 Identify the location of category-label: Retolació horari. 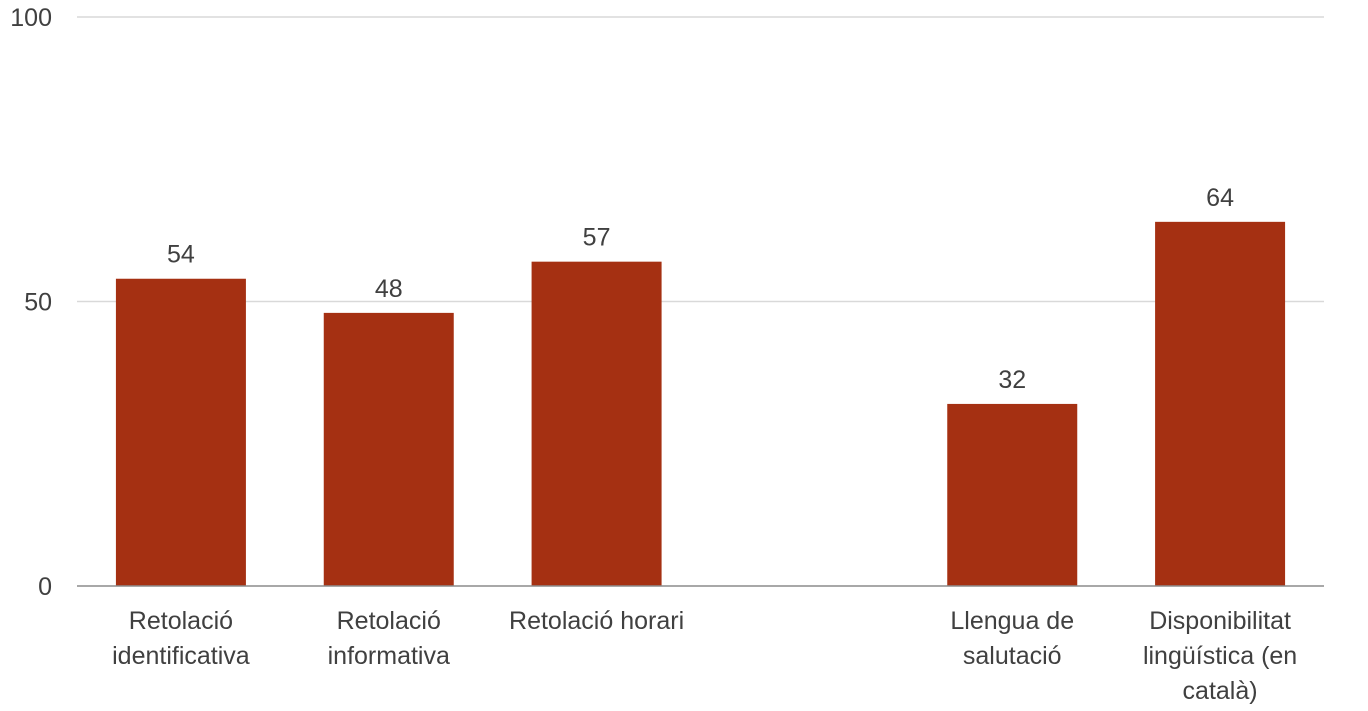
(596, 621).